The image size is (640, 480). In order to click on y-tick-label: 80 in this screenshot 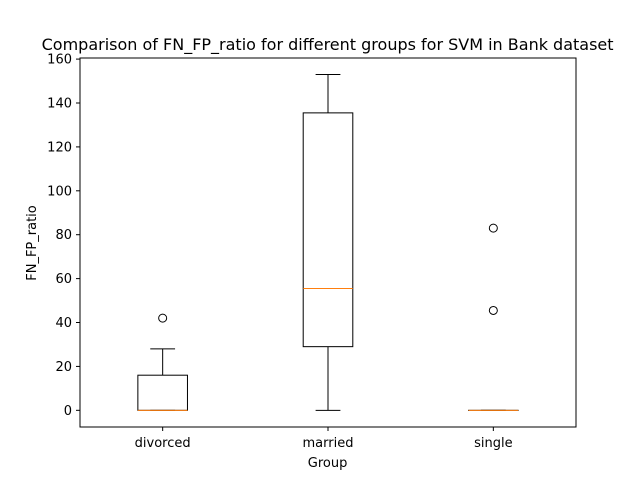, I will do `click(63, 235)`.